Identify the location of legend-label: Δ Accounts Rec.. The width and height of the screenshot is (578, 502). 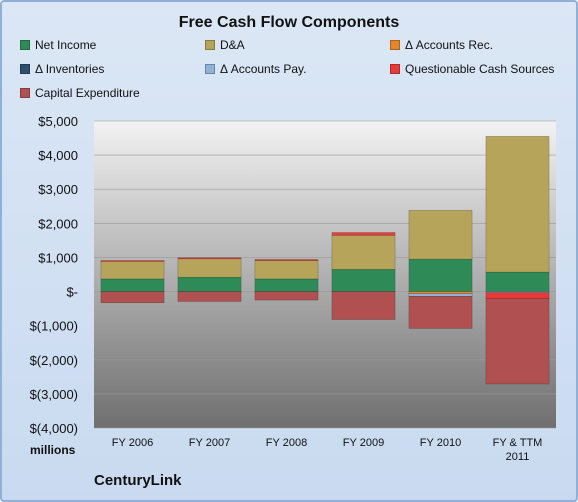
(449, 45).